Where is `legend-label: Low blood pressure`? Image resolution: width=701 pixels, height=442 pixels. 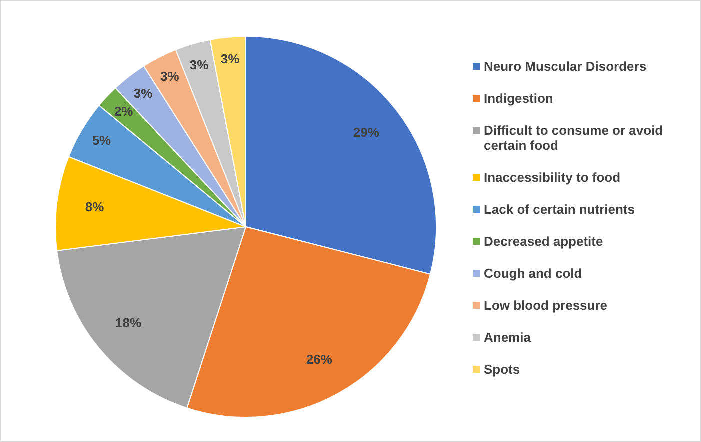
legend-label: Low blood pressure is located at coordinates (546, 305).